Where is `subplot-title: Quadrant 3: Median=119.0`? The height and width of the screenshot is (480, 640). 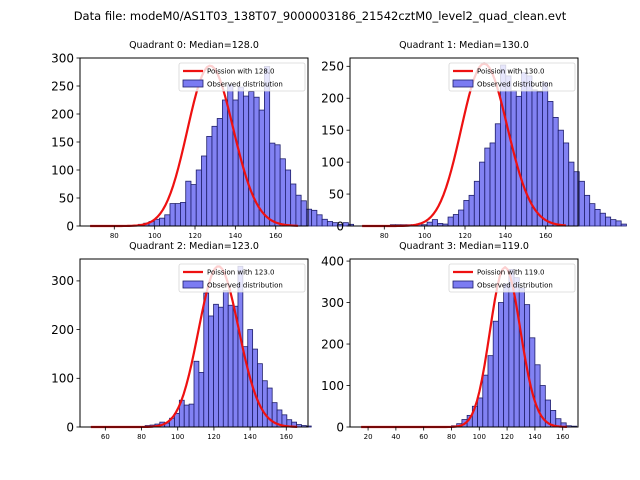
subplot-title: Quadrant 3: Median=119.0 is located at coordinates (464, 246).